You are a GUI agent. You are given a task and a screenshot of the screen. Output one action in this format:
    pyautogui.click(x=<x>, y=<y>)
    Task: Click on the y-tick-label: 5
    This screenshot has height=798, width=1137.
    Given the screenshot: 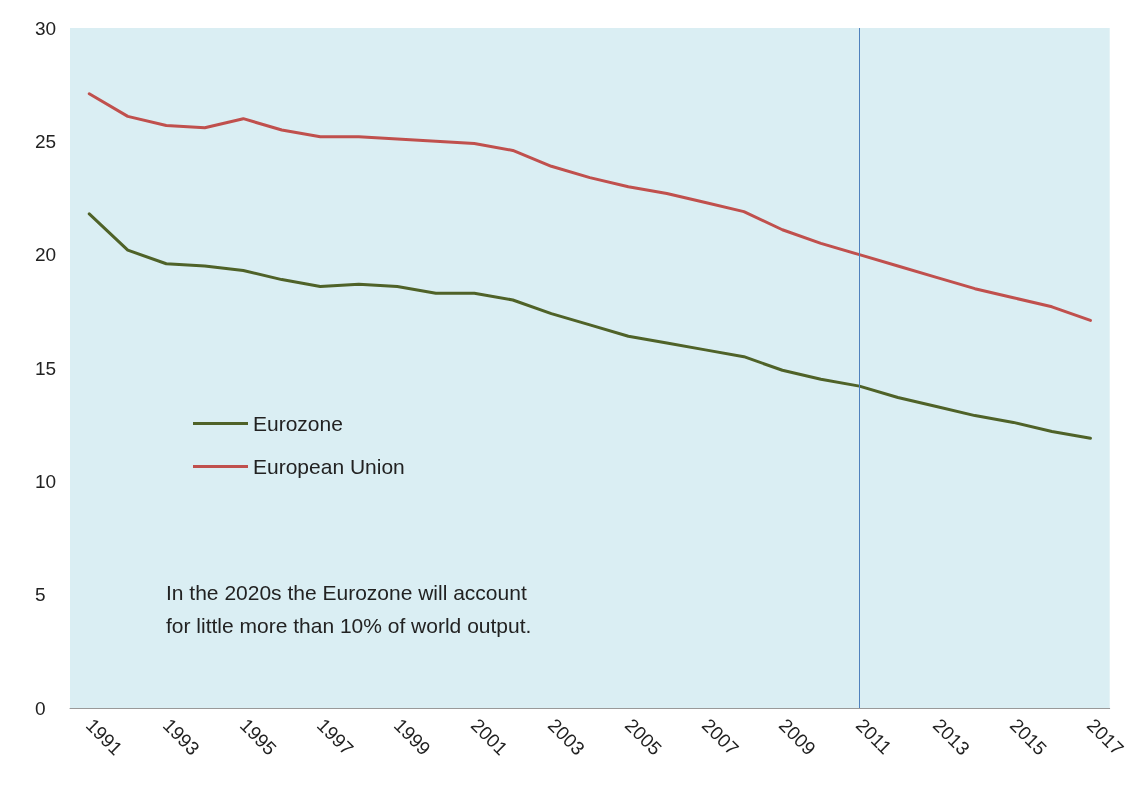 What is the action you would take?
    pyautogui.click(x=40, y=595)
    